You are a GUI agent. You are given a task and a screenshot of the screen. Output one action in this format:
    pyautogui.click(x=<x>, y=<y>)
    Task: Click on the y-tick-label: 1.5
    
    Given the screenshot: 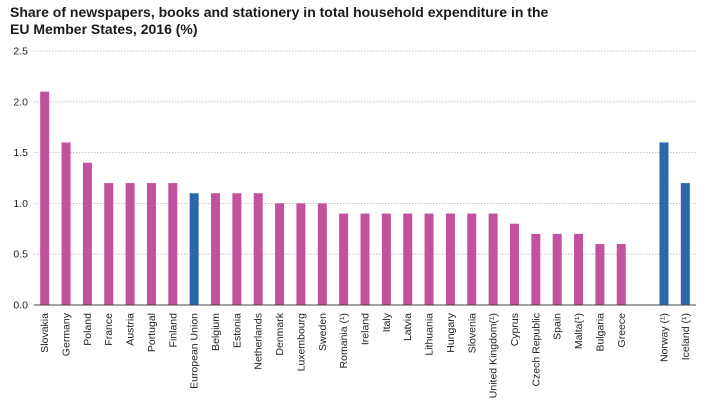 What is the action you would take?
    pyautogui.click(x=20, y=153)
    